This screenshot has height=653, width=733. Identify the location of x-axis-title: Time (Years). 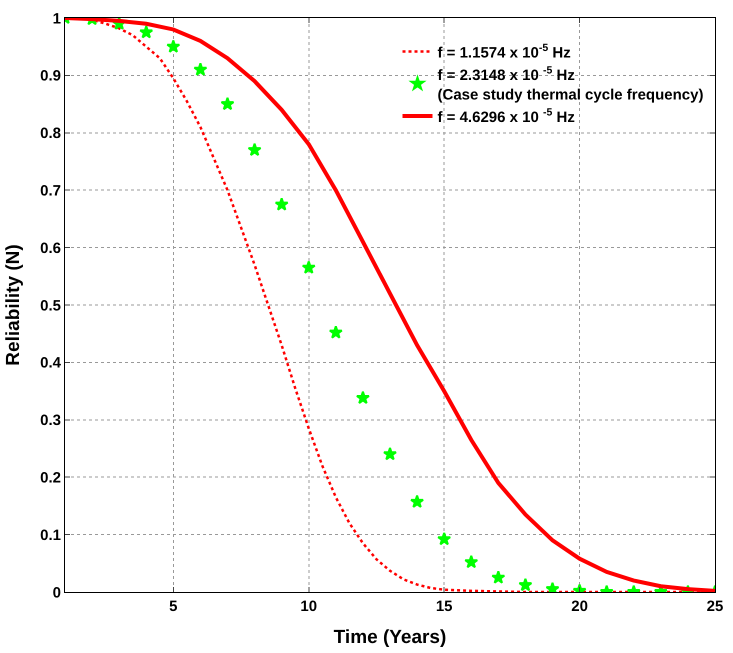
(390, 637).